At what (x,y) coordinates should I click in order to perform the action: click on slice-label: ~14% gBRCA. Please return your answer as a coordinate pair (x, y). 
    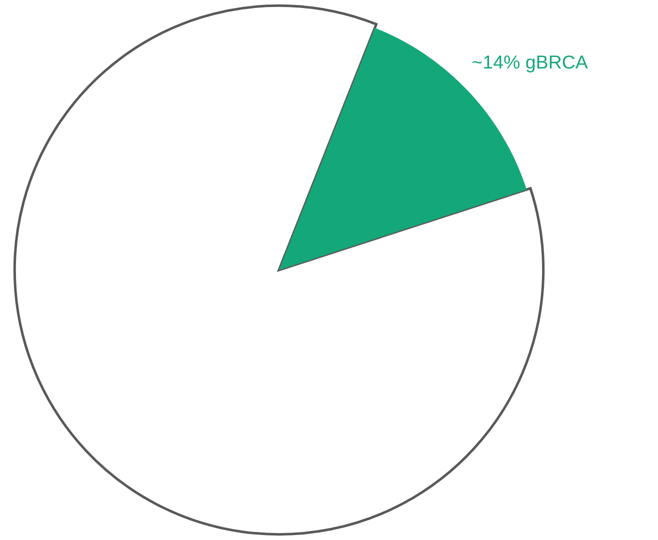
    Looking at the image, I should click on (530, 63).